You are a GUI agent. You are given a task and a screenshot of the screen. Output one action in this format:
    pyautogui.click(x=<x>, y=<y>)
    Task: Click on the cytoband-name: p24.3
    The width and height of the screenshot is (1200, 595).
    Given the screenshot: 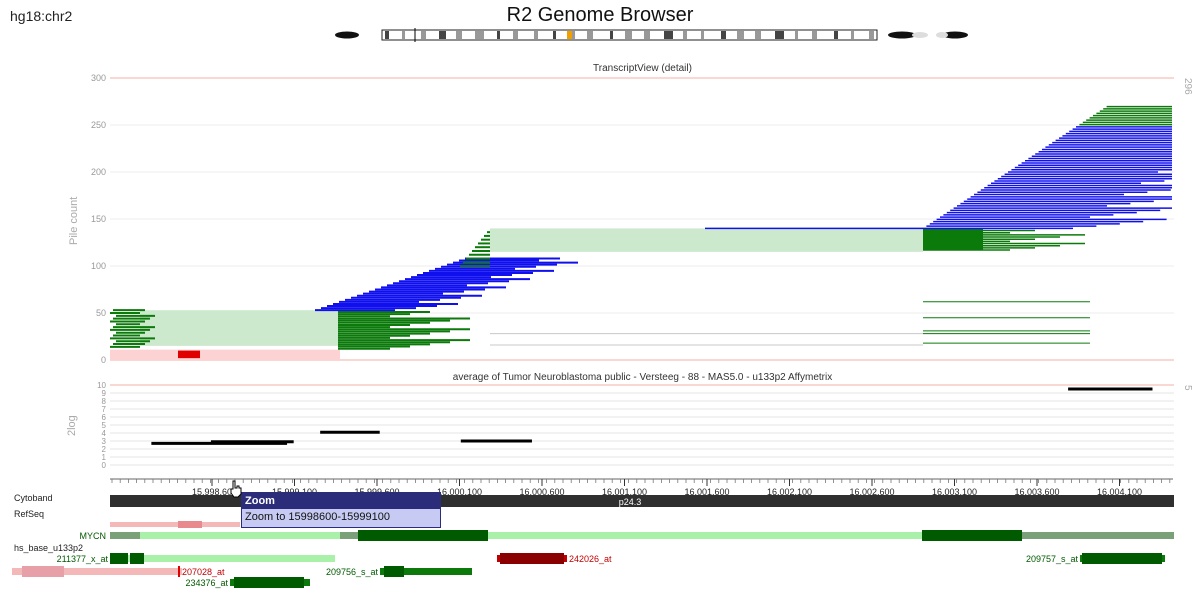 What is the action you would take?
    pyautogui.click(x=630, y=502)
    